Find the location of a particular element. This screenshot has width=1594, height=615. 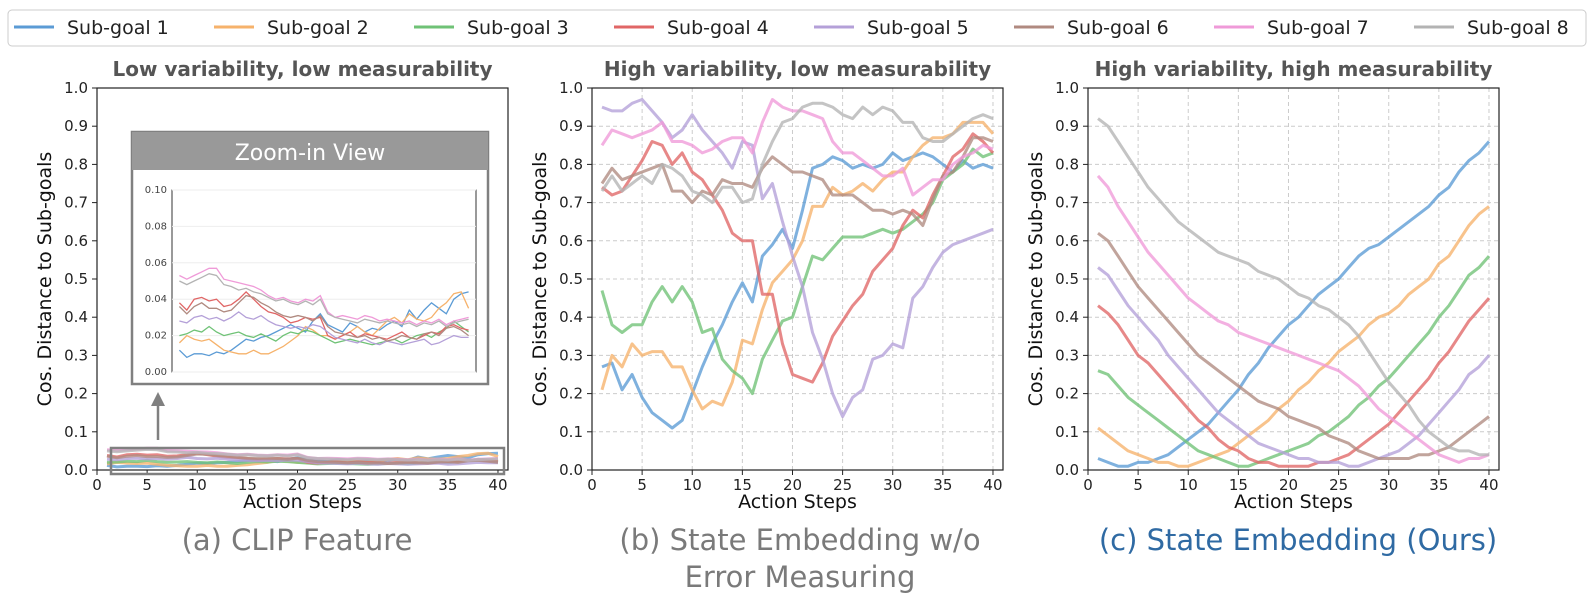

legend-entry: Sub-goal 8 is located at coordinates (1491, 28).